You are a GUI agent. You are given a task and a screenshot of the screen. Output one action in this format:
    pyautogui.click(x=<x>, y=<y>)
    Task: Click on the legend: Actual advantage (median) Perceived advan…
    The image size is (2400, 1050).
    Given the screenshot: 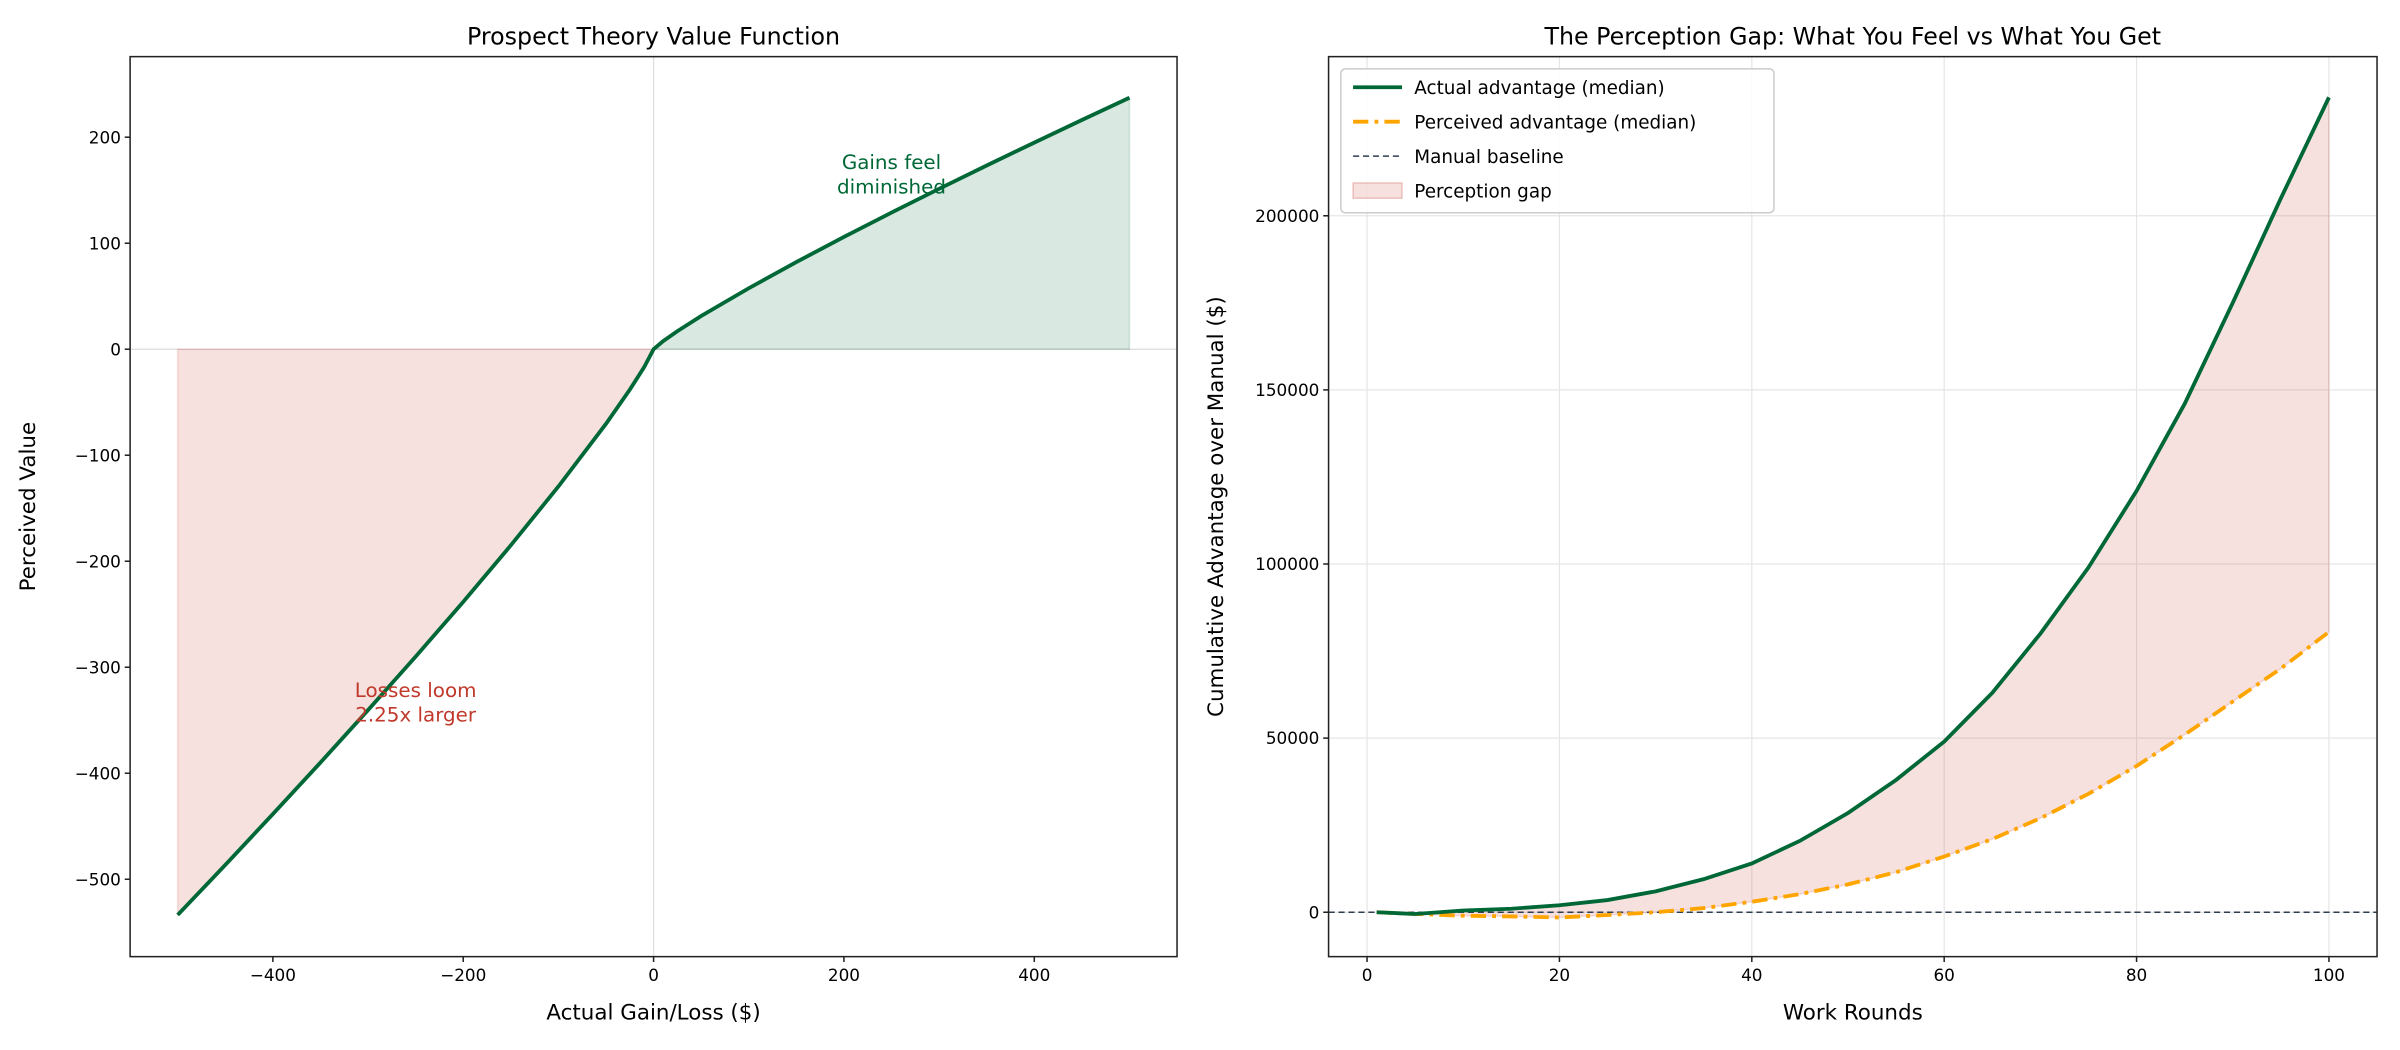 What is the action you would take?
    pyautogui.click(x=1557, y=141)
    